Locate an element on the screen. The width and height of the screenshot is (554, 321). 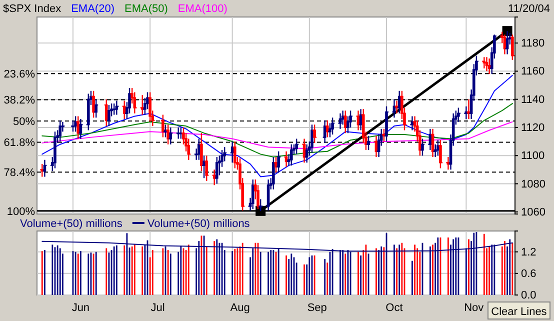
text: EMA(100) is located at coordinates (203, 9).